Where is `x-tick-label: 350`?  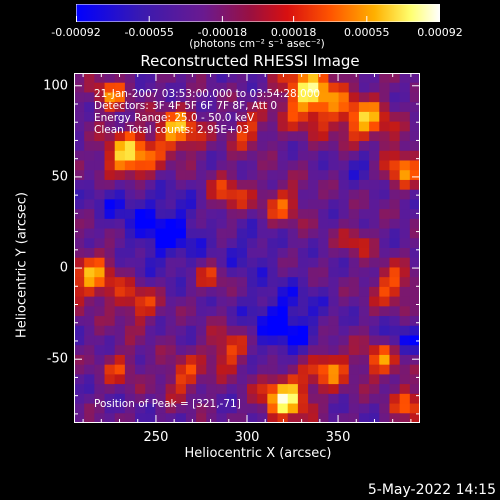
x-tick-label: 350 is located at coordinates (338, 437).